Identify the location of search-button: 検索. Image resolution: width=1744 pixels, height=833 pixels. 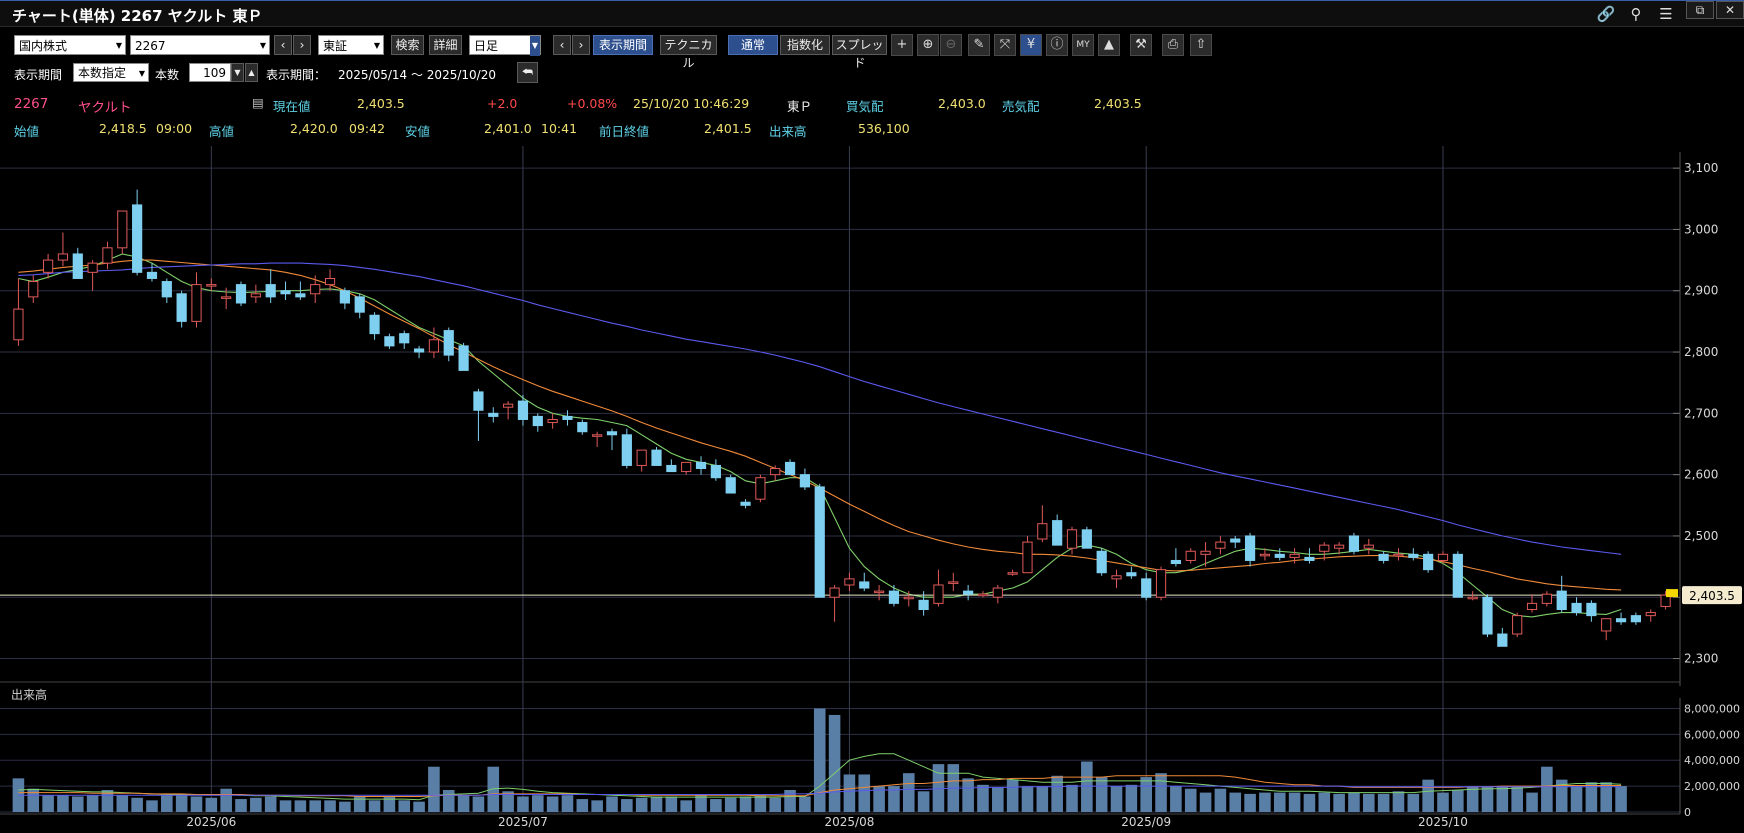
(407, 45).